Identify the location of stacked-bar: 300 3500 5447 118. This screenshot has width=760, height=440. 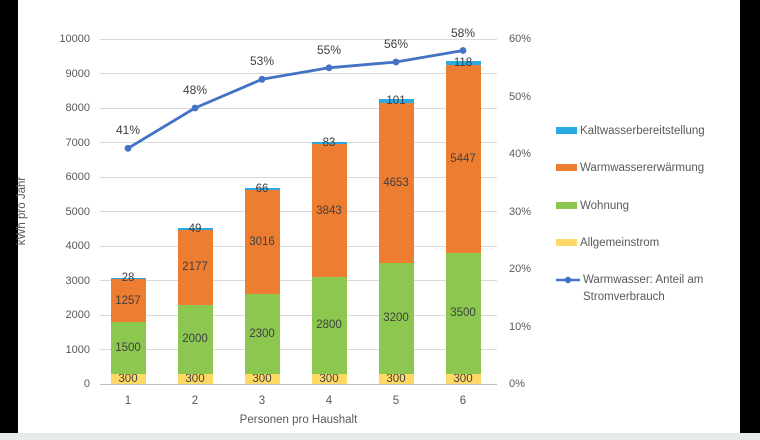
(463, 221).